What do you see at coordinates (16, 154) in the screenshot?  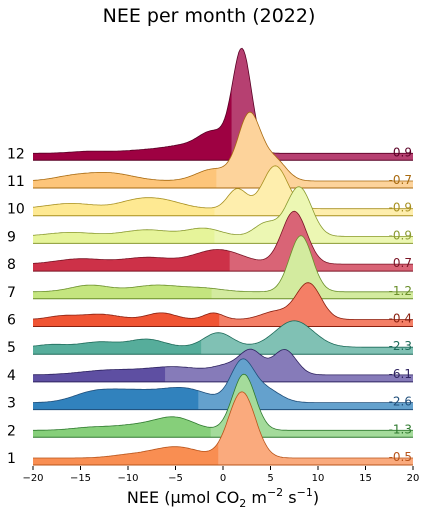 I see `month-label-12: 12` at bounding box center [16, 154].